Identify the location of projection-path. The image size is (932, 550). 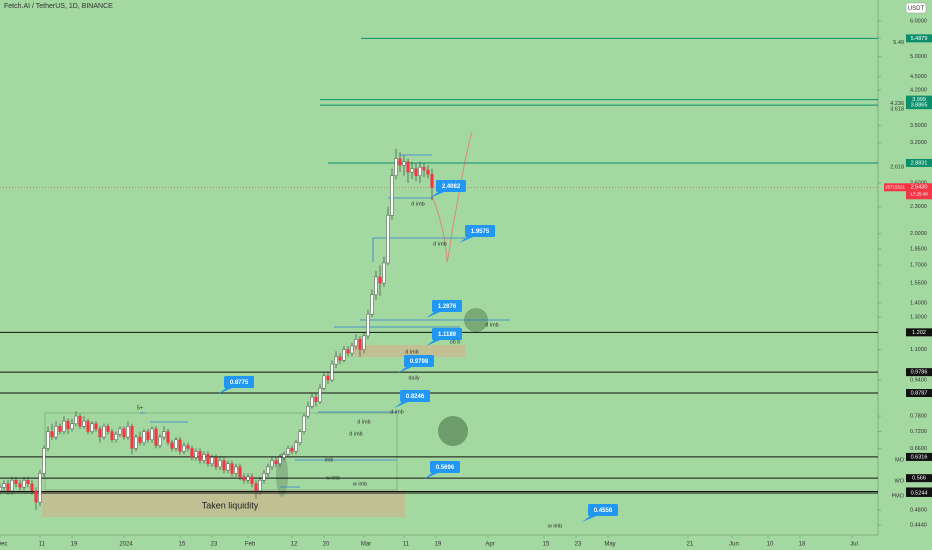
(452, 197).